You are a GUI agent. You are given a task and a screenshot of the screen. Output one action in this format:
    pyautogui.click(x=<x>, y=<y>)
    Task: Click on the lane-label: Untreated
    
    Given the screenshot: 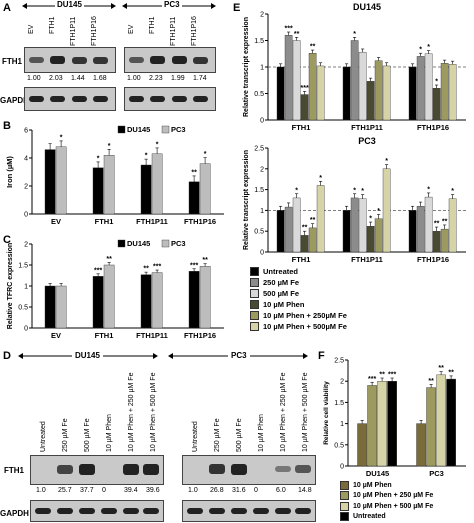 What is the action you would take?
    pyautogui.click(x=43, y=436)
    